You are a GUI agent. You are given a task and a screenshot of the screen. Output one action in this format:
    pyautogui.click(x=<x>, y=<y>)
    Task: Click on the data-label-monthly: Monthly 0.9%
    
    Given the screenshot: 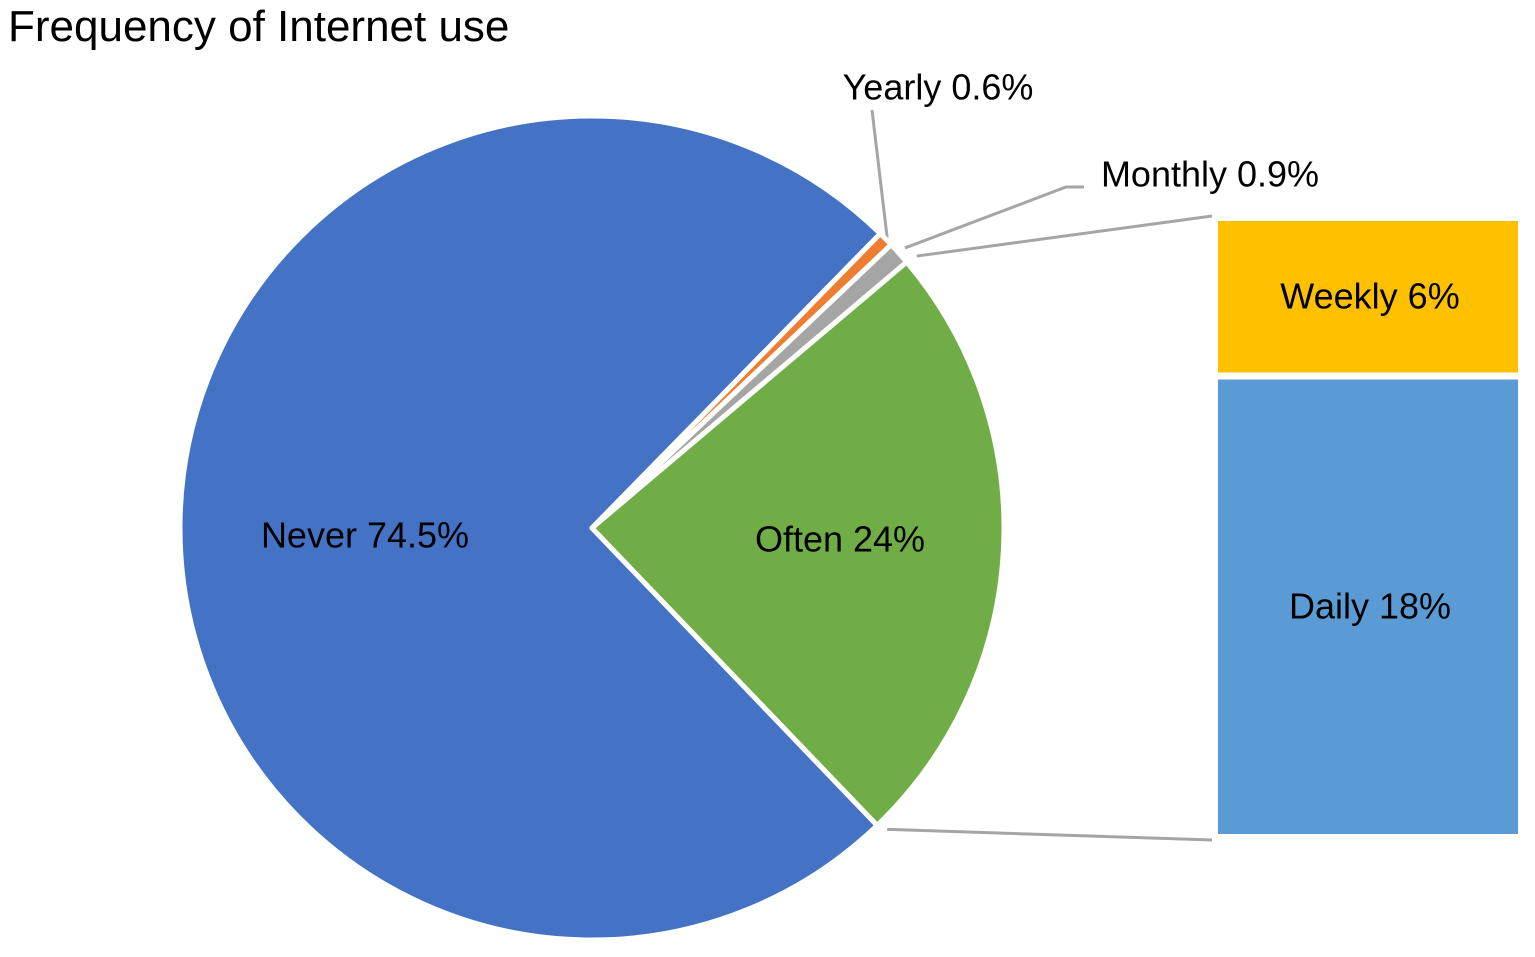 What is the action you would take?
    pyautogui.click(x=1210, y=174)
    